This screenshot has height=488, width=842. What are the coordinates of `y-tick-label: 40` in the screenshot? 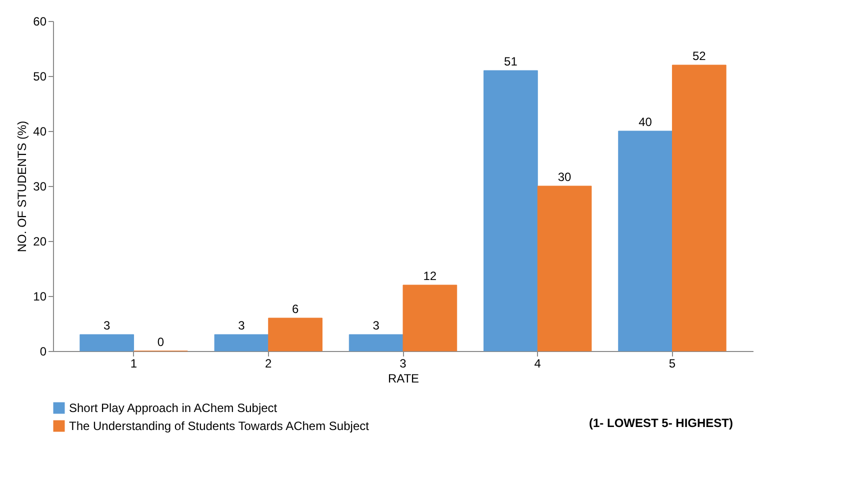 It's located at (40, 131).